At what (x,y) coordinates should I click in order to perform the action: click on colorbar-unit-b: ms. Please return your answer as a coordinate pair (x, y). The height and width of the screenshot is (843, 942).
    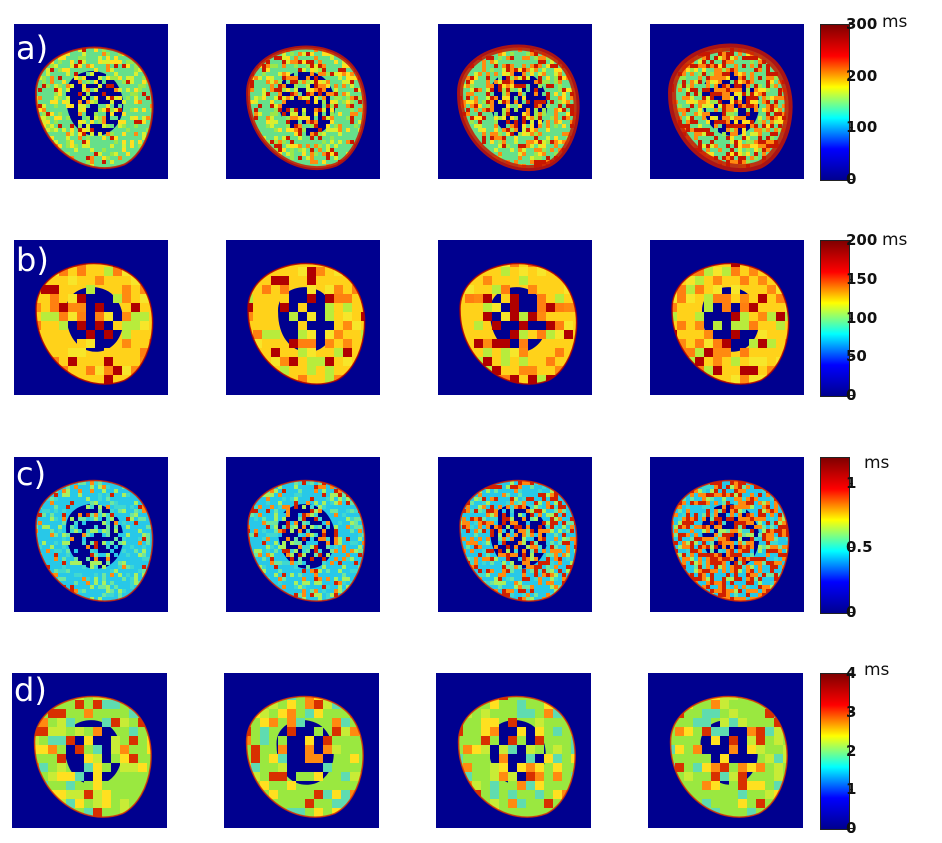
    Looking at the image, I should click on (895, 240).